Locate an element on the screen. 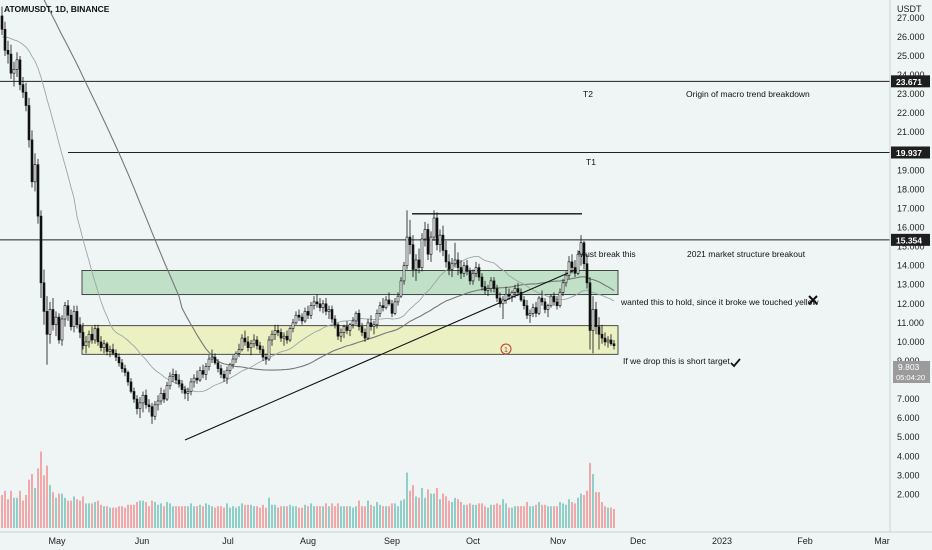 This screenshot has width=932, height=550. volume-layer is located at coordinates (308, 489).